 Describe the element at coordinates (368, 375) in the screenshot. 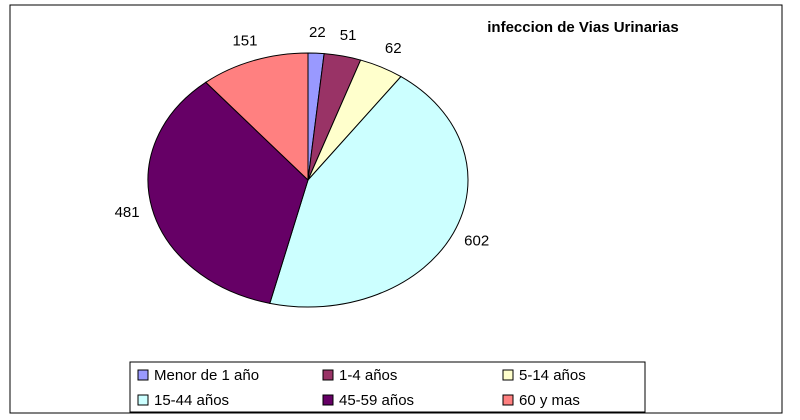

I see `legend-label: 1-4 años` at that location.